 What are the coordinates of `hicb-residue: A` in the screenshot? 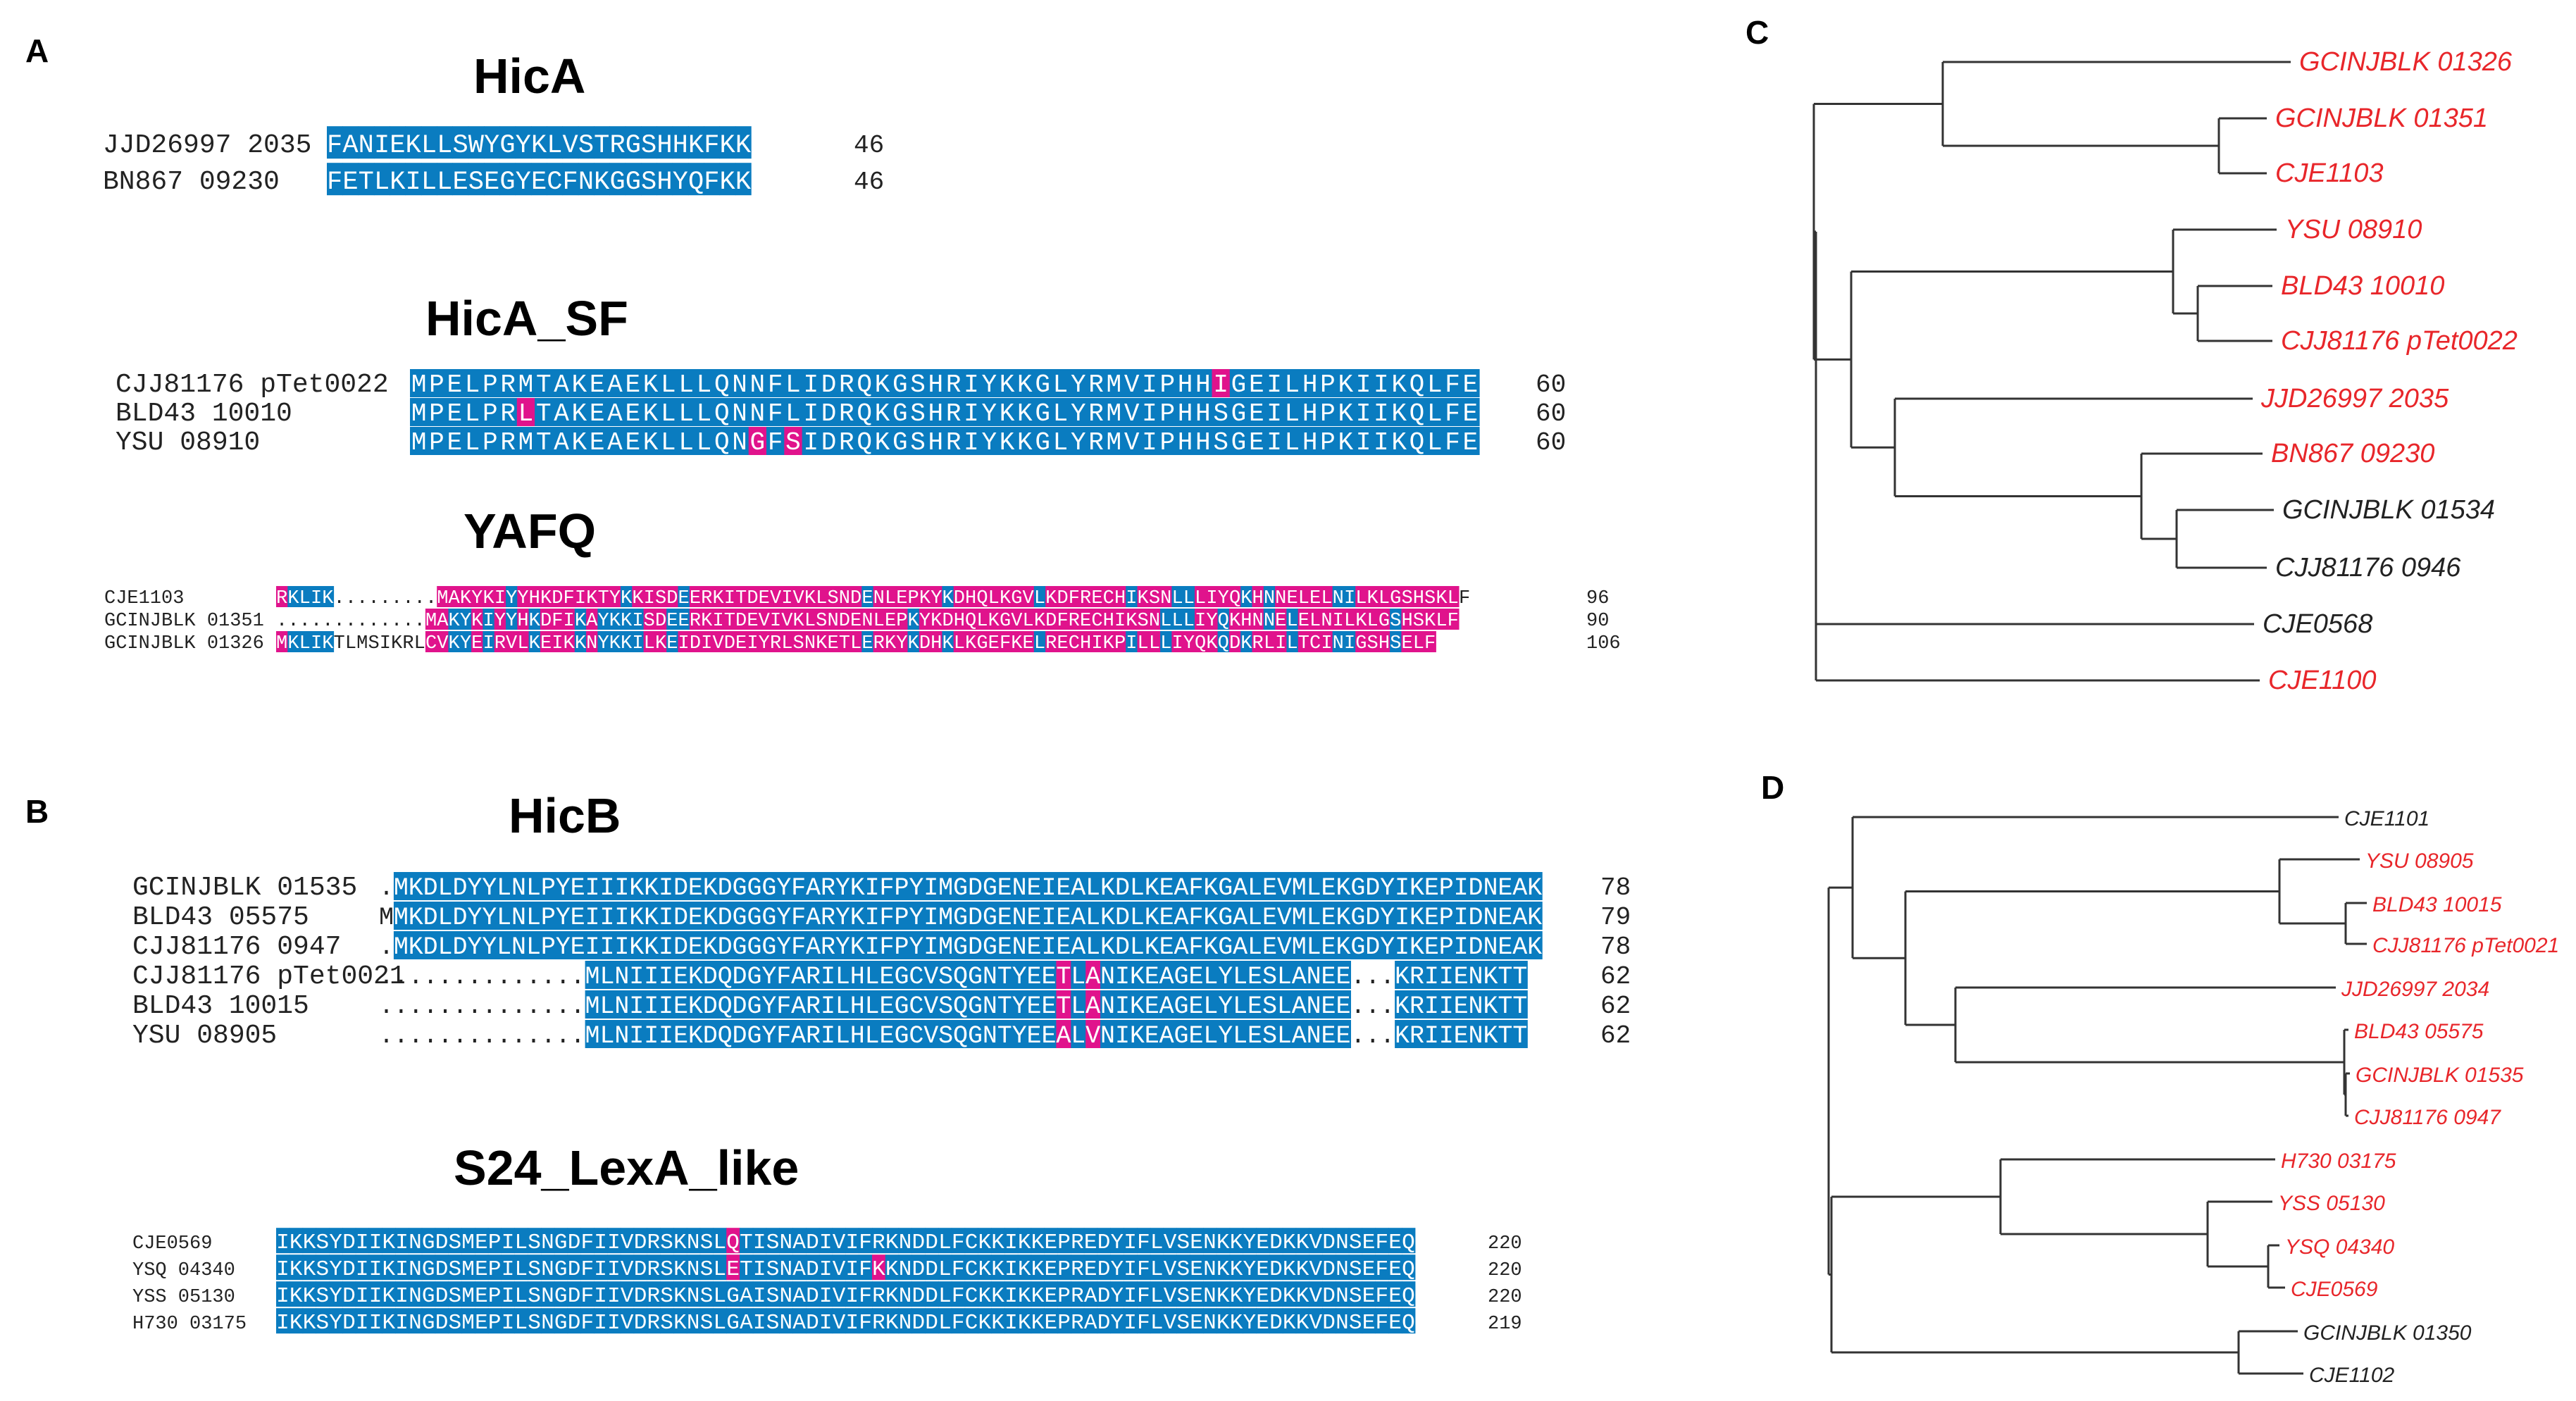 It's located at (1240, 947).